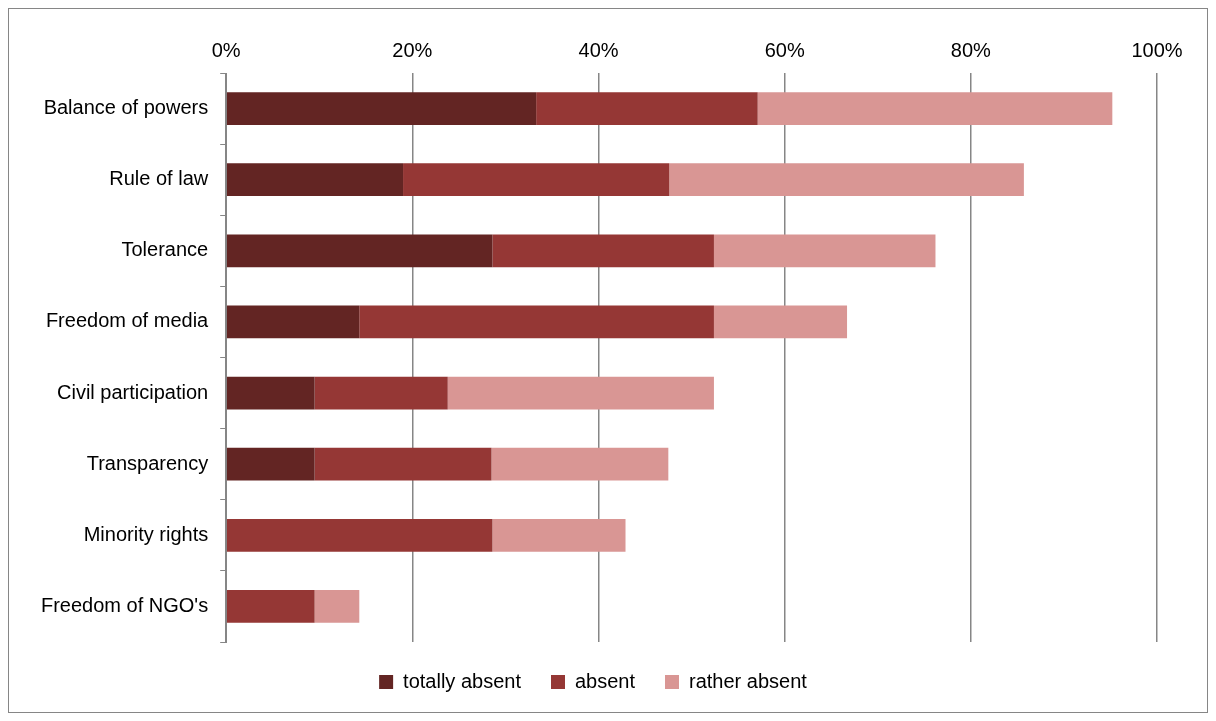 The height and width of the screenshot is (721, 1216). Describe the element at coordinates (605, 680) in the screenshot. I see `legend-label: absent` at that location.